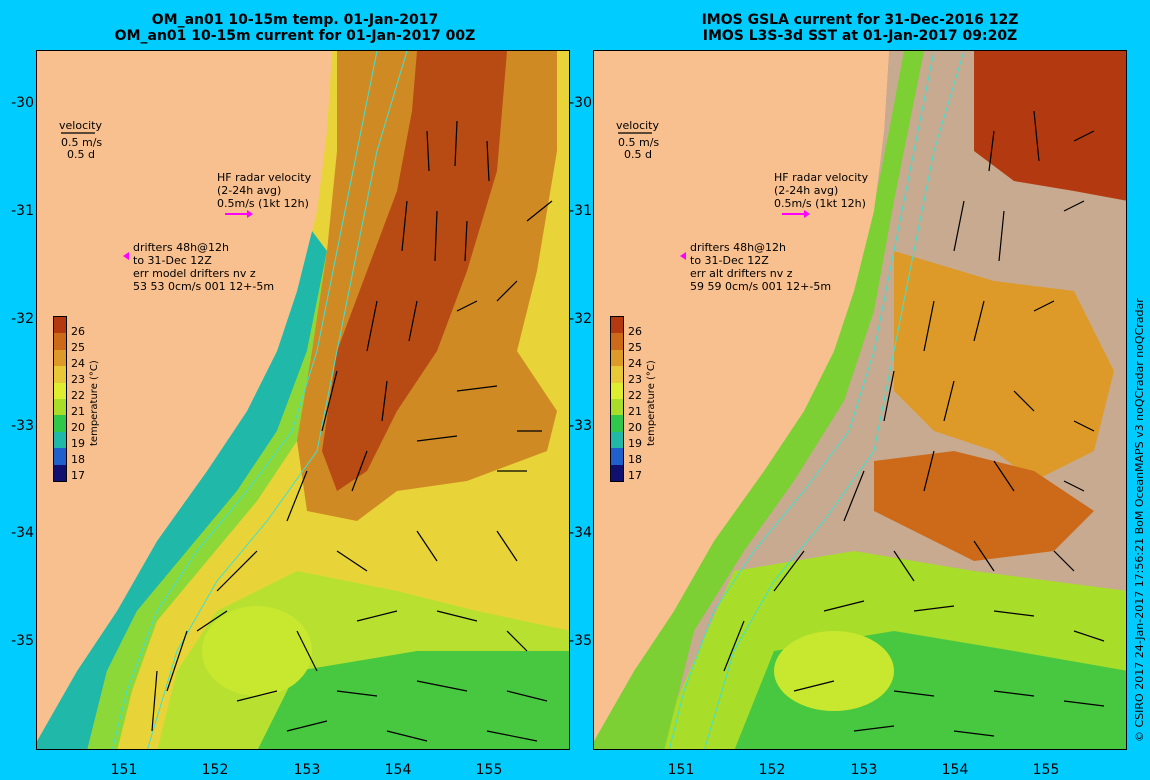 Image resolution: width=1150 pixels, height=780 pixels. What do you see at coordinates (80, 125) in the screenshot?
I see `left-velocity-label: velocity` at bounding box center [80, 125].